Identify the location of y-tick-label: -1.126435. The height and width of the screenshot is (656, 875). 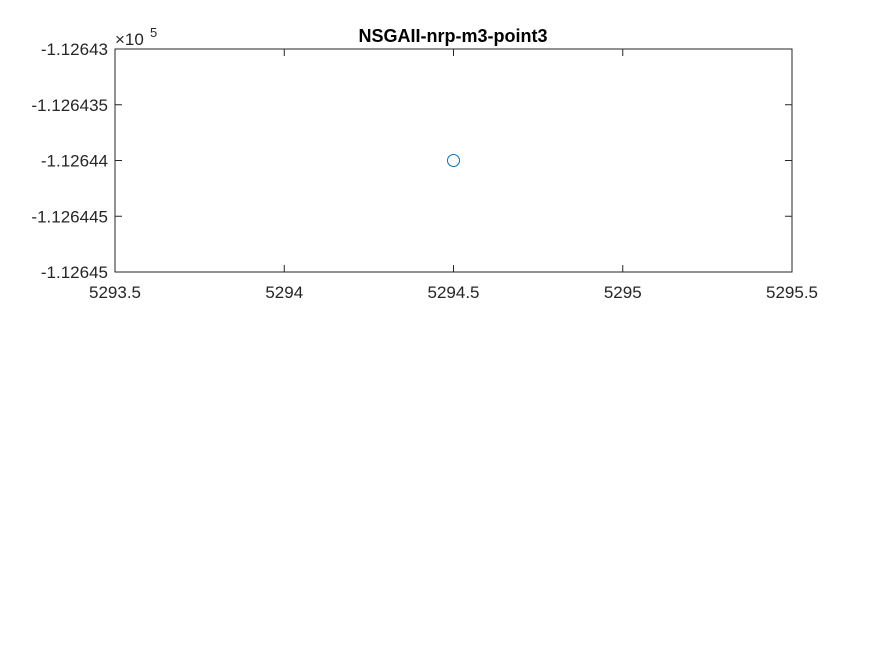
(69, 105).